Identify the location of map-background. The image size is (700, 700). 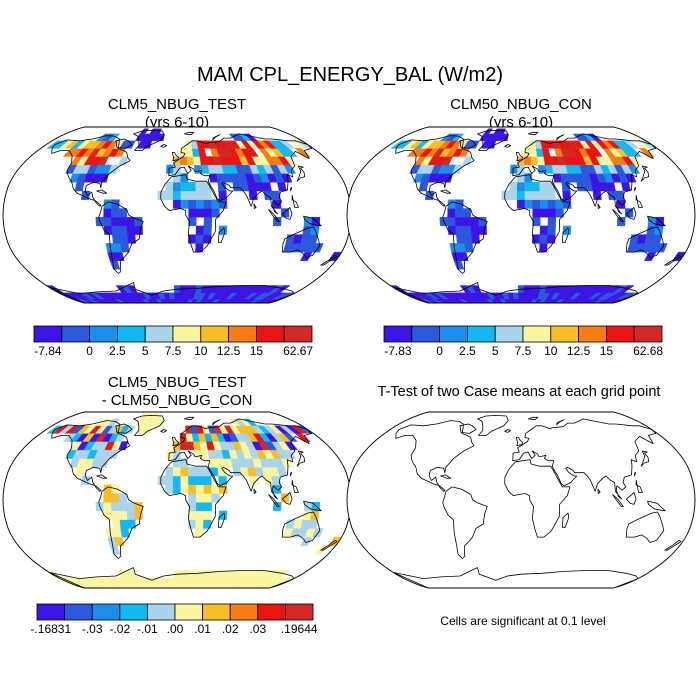
(521, 500).